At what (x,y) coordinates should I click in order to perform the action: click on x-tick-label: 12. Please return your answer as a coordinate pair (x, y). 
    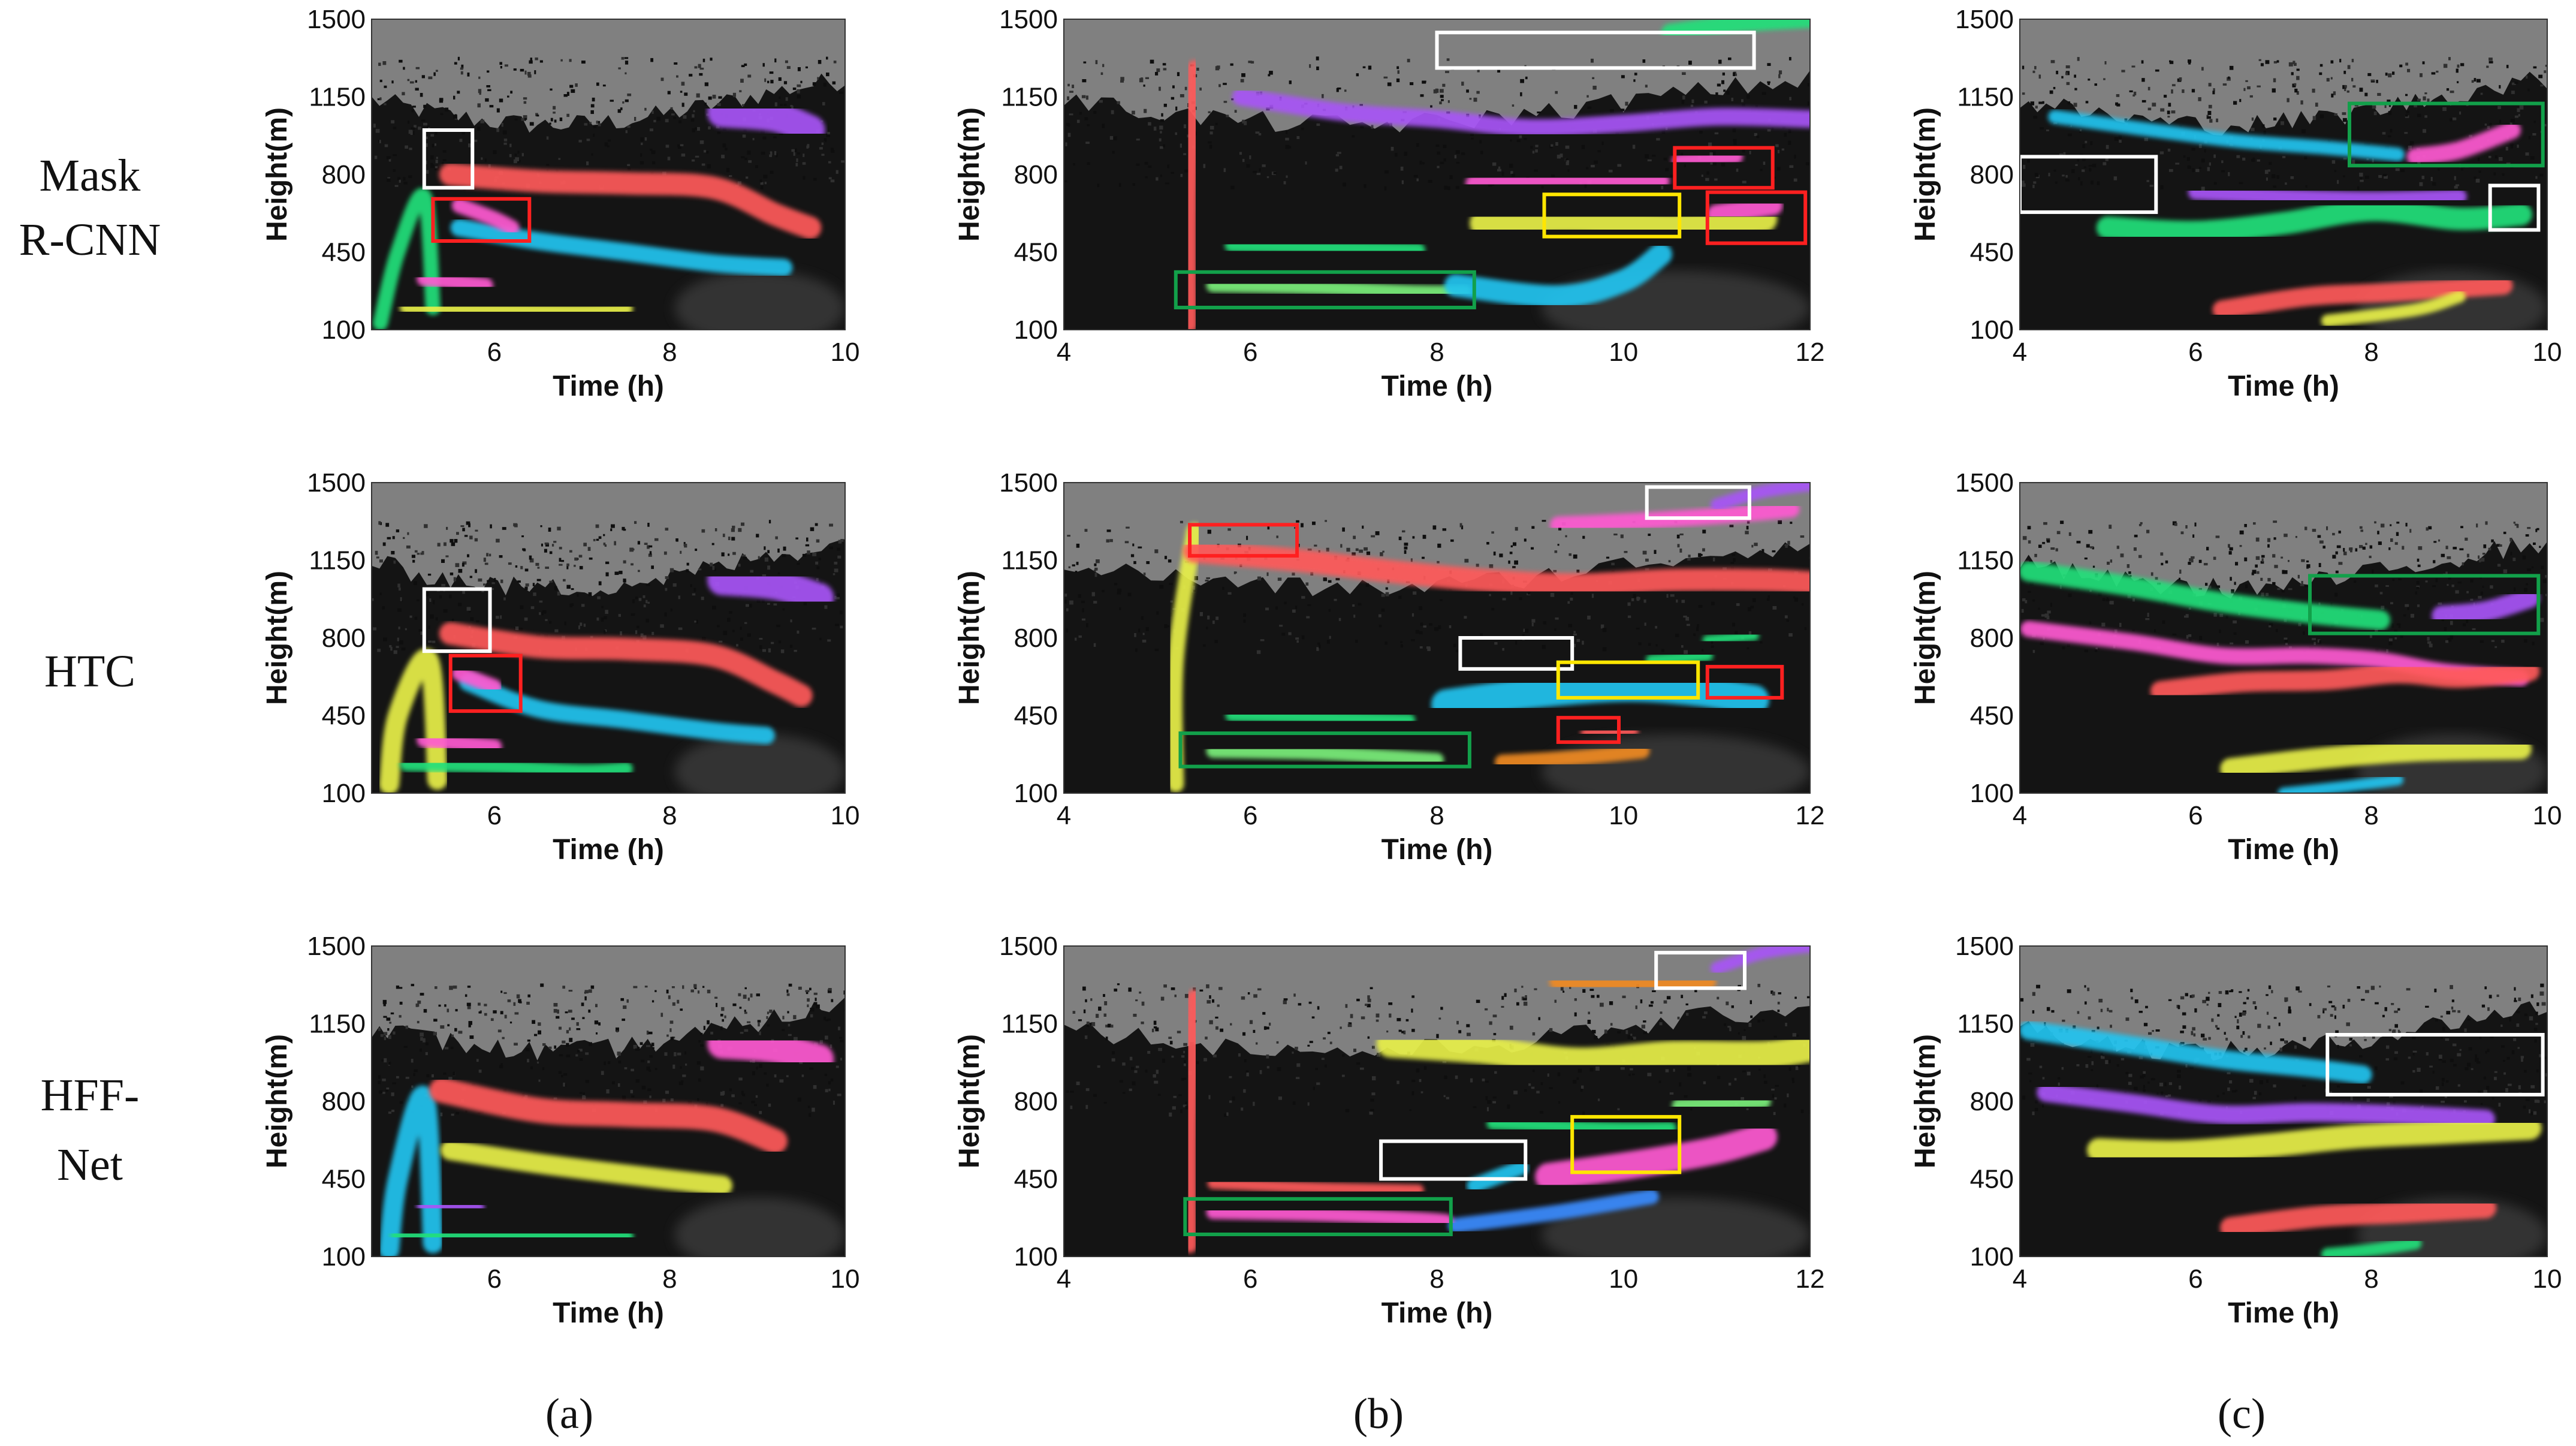
    Looking at the image, I should click on (1811, 815).